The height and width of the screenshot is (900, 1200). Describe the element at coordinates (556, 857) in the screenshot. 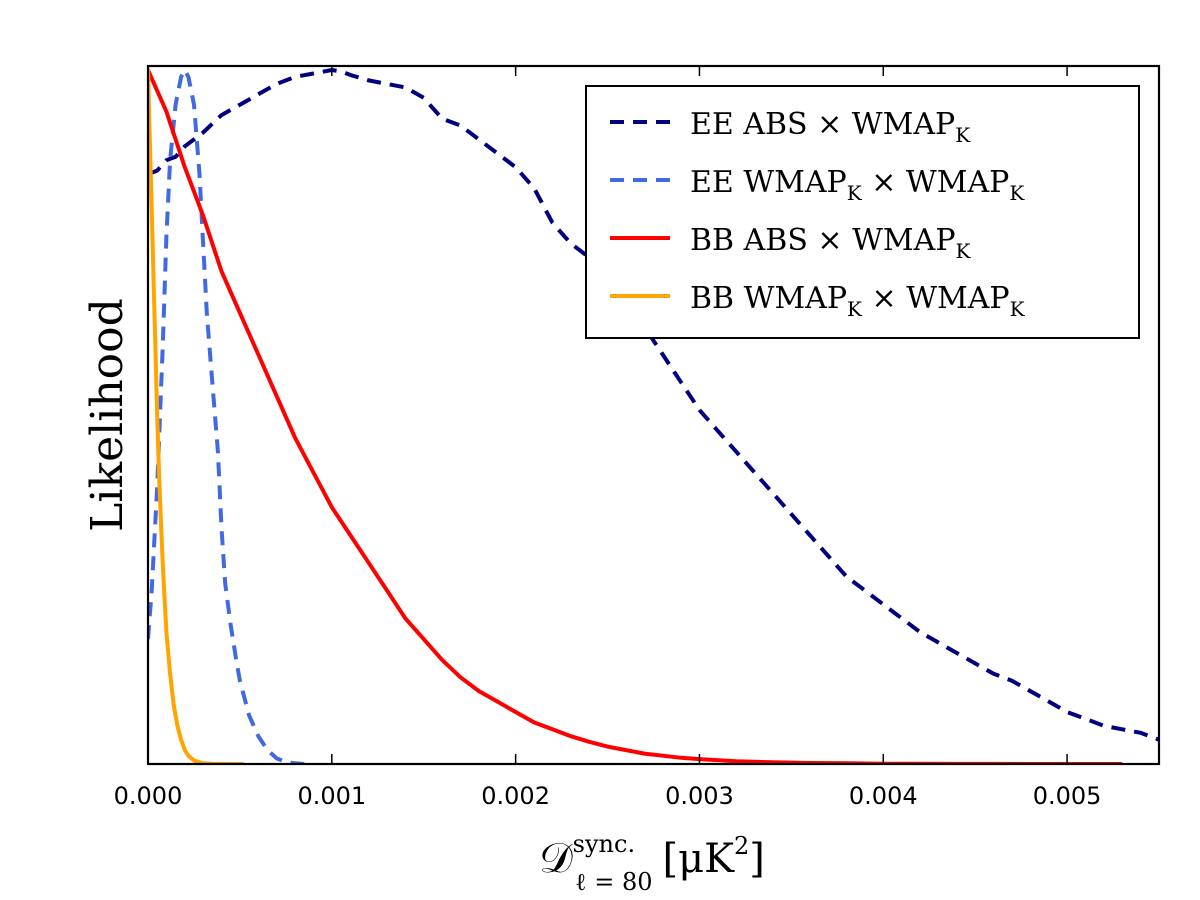

I see `x-axis-label-symbol: 𝒟` at that location.